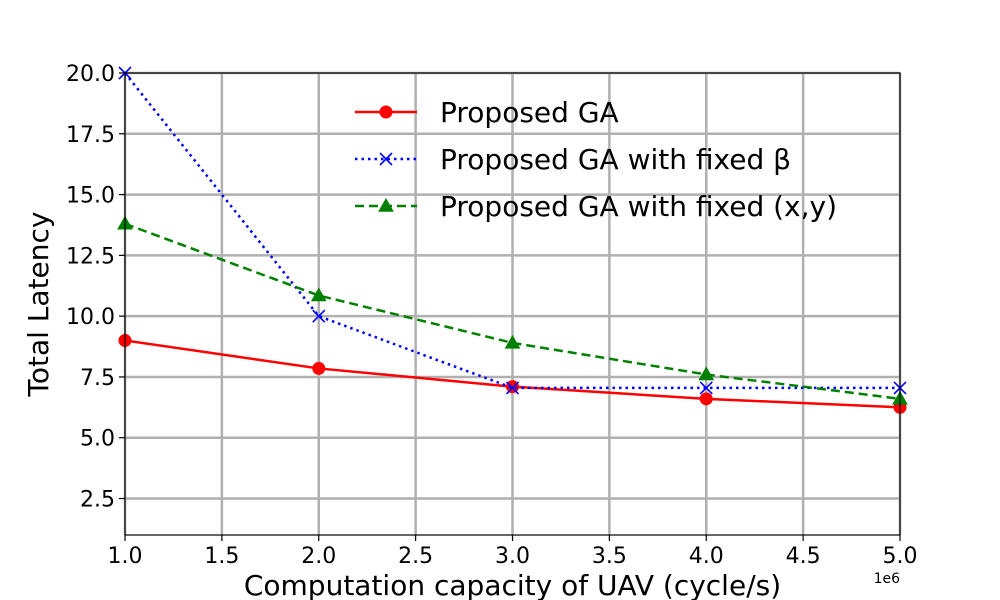  I want to click on y-tick-label: 17.5, so click(90, 135).